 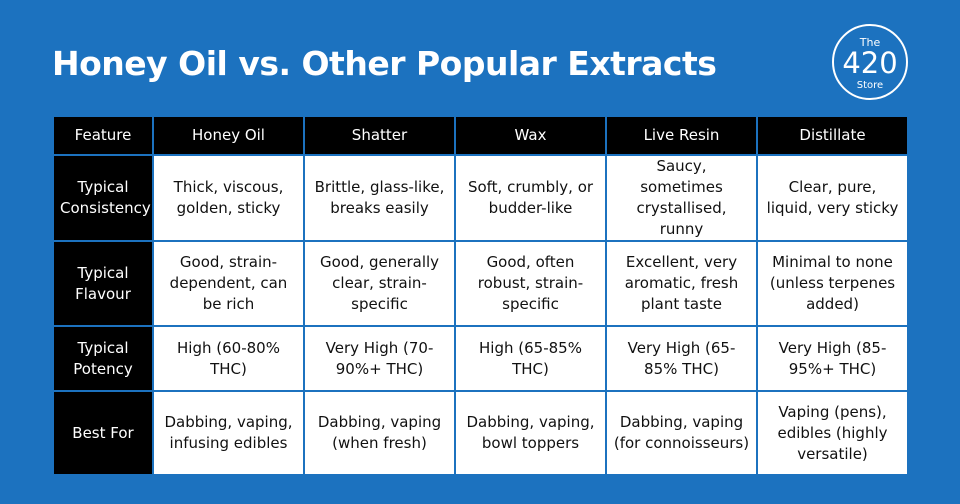 I want to click on logo-top: The, so click(x=870, y=42).